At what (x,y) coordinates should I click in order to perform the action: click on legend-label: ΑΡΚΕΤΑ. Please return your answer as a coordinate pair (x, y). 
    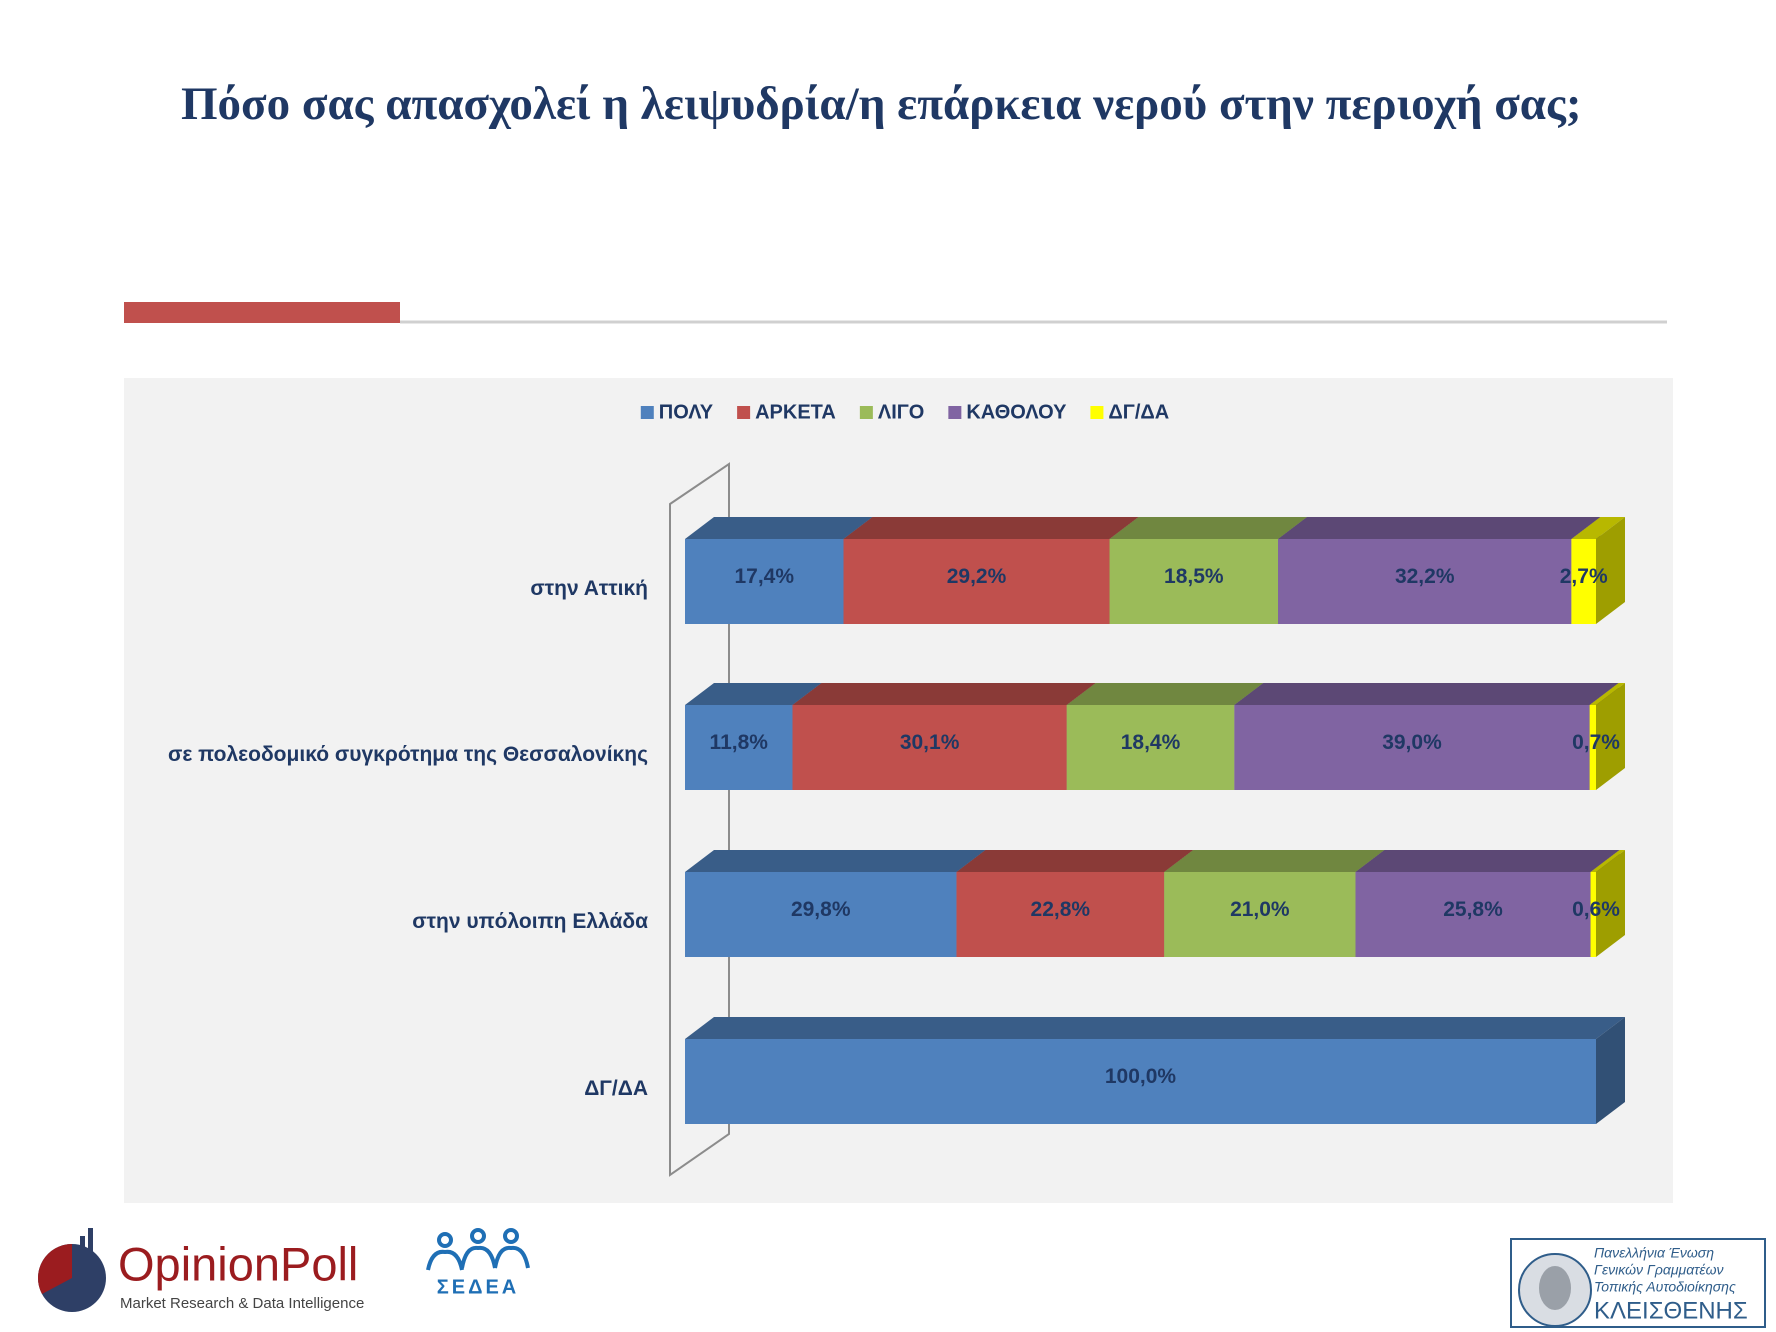
    Looking at the image, I should click on (795, 412).